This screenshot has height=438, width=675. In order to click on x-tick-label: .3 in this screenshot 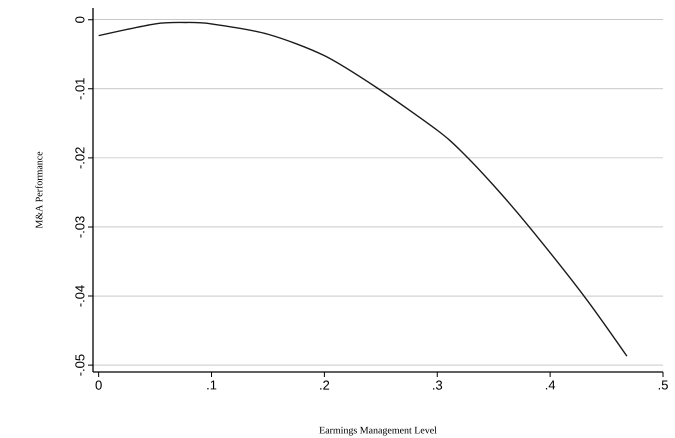, I will do `click(437, 385)`.